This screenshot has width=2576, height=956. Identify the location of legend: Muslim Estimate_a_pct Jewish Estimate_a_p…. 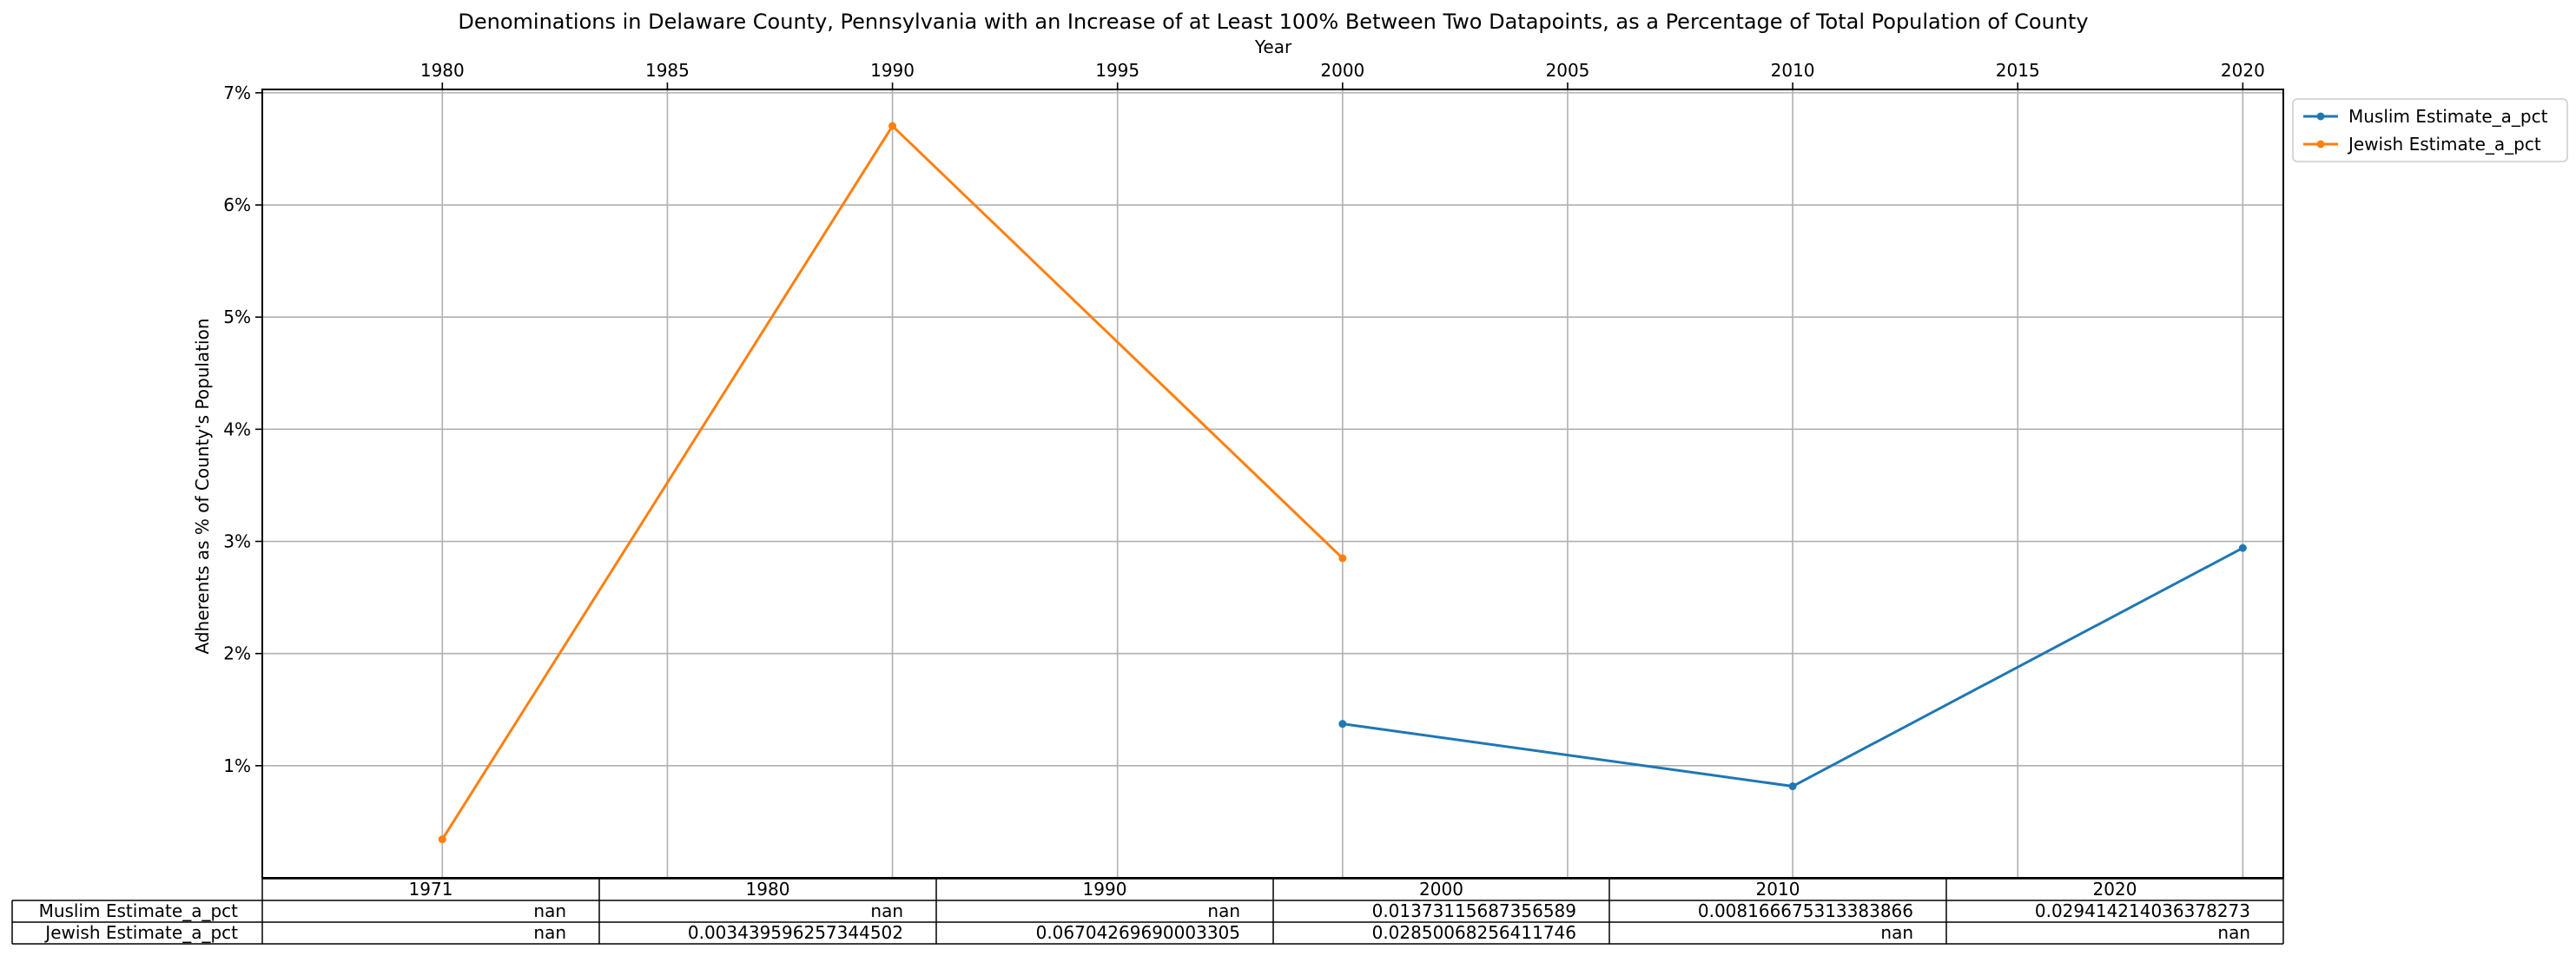
(2430, 130).